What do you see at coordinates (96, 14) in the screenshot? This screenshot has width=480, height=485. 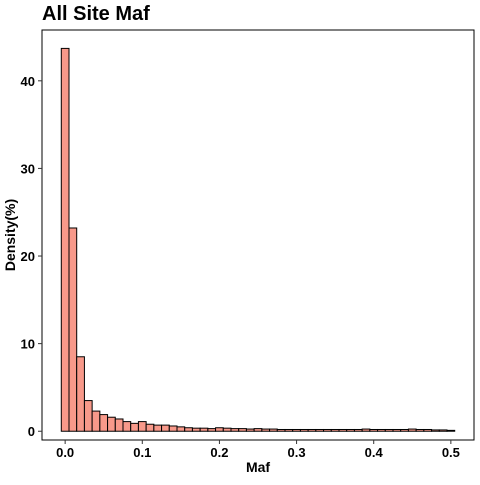 I see `chart-title: All Site Maf` at bounding box center [96, 14].